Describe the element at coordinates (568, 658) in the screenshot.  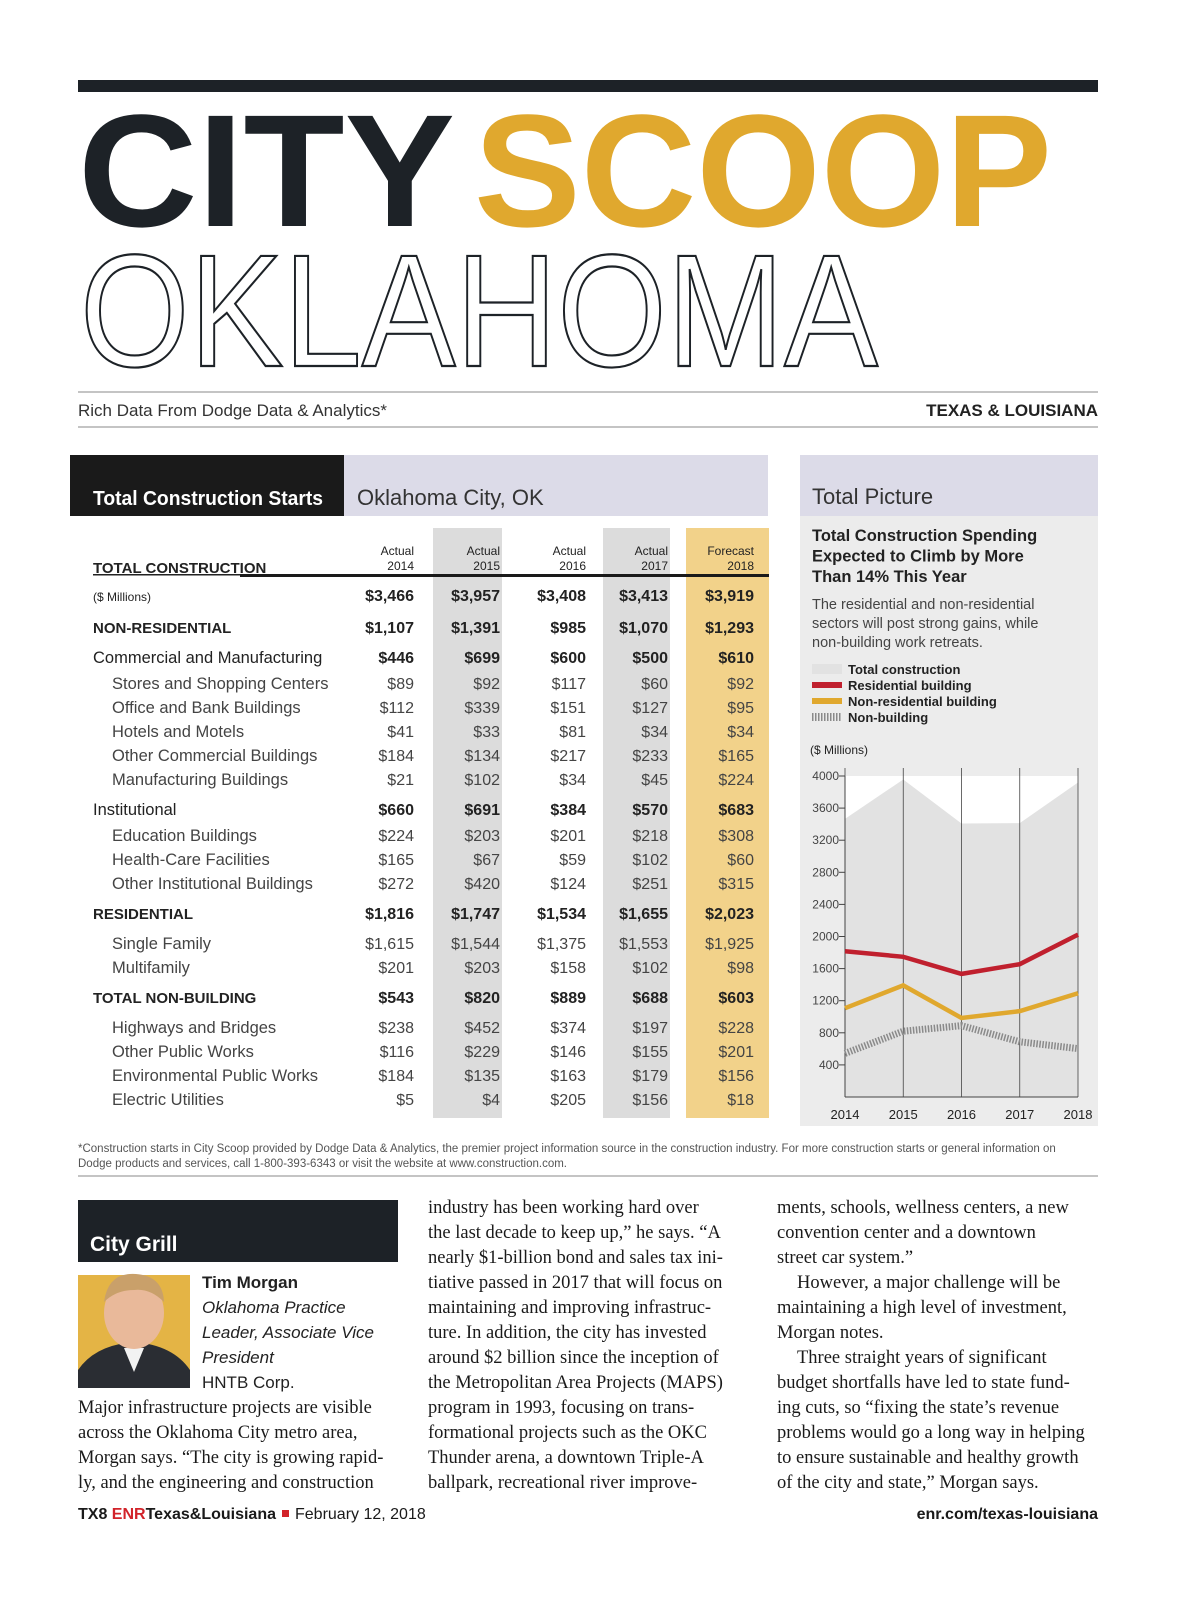
I see `cell: $600` at that location.